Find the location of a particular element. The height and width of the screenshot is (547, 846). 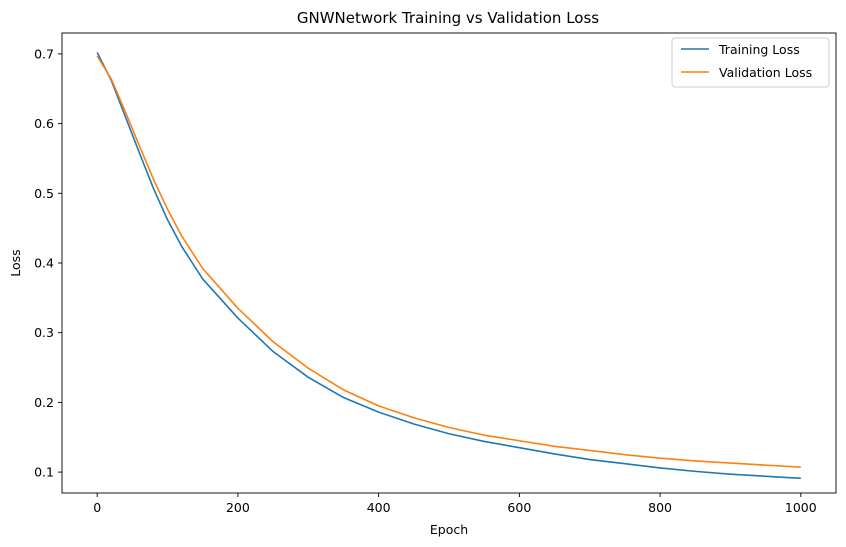

legend-label-training: Training Loss is located at coordinates (759, 49).